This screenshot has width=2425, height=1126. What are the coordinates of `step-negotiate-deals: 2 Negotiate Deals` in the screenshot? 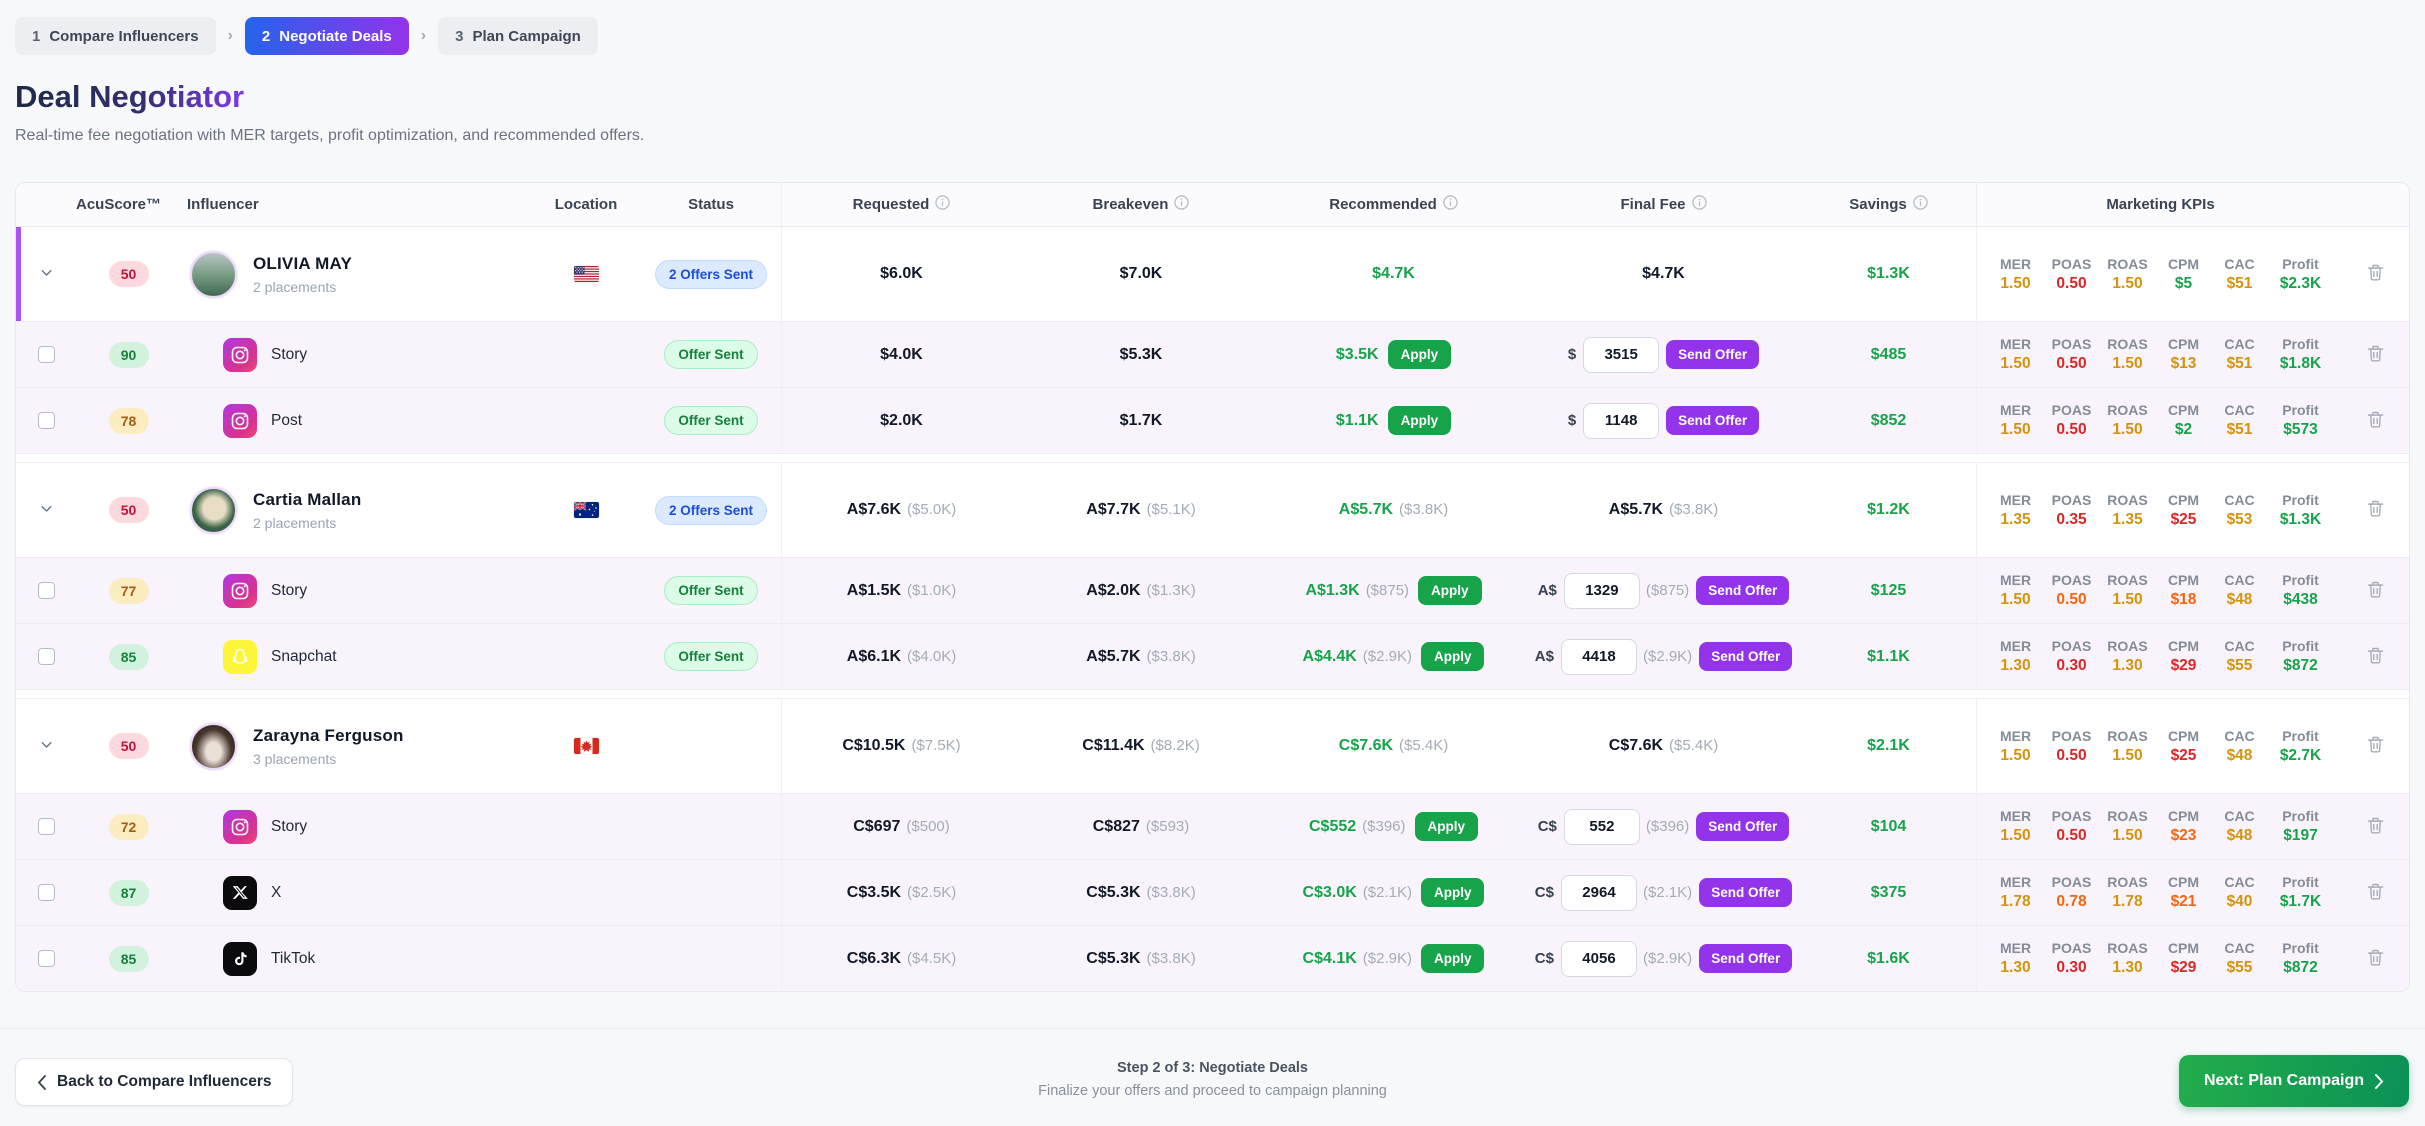 It's located at (326, 36).